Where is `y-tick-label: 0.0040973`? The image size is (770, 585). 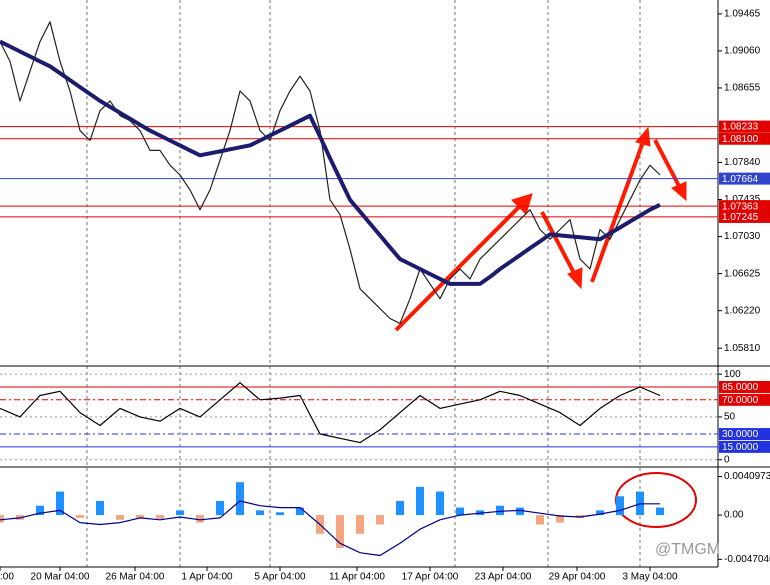
y-tick-label: 0.0040973 is located at coordinates (747, 476).